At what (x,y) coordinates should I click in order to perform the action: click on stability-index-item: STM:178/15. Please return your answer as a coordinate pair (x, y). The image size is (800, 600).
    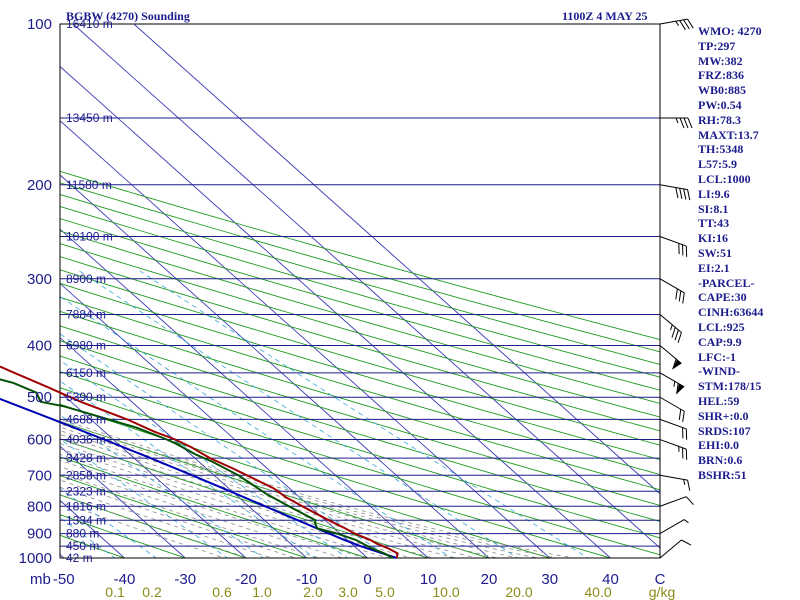
    Looking at the image, I should click on (730, 386).